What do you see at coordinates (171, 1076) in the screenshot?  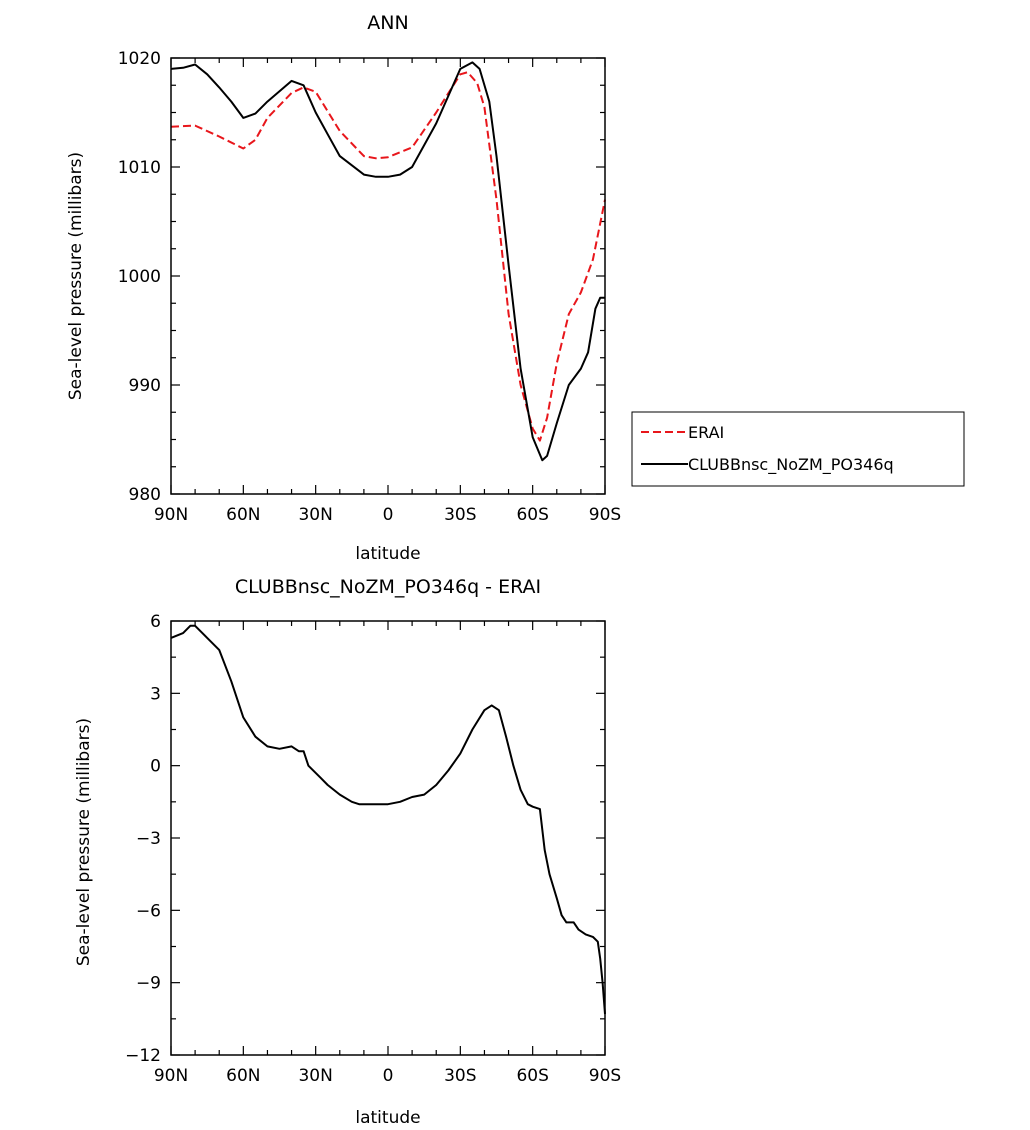 I see `bottom-x-tick-label: 90N` at bounding box center [171, 1076].